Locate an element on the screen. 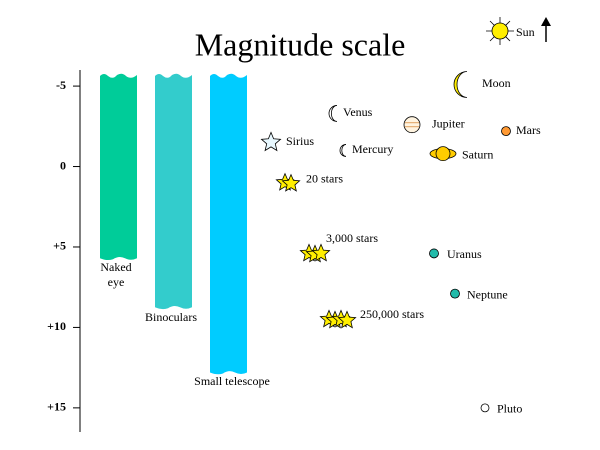  bar-label: Small telescope is located at coordinates (232, 381).